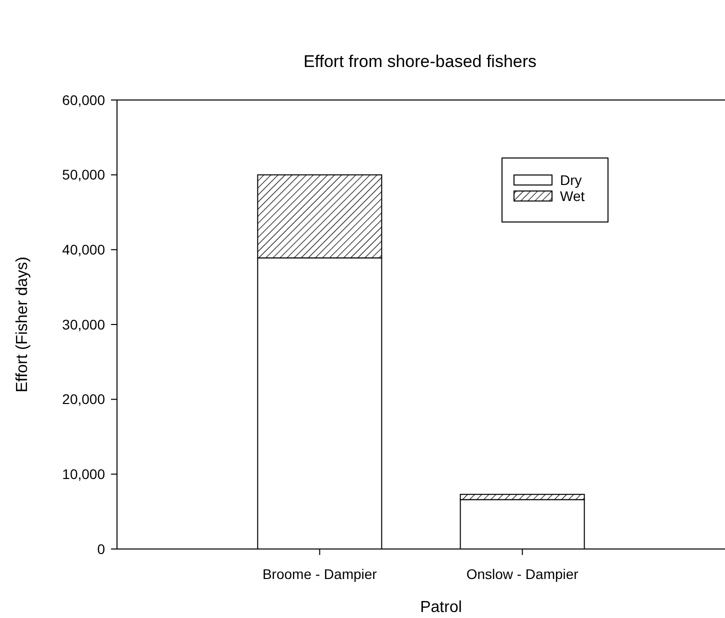 Image resolution: width=725 pixels, height=618 pixels. Describe the element at coordinates (84, 100) in the screenshot. I see `y-tick-label: 60,000` at that location.